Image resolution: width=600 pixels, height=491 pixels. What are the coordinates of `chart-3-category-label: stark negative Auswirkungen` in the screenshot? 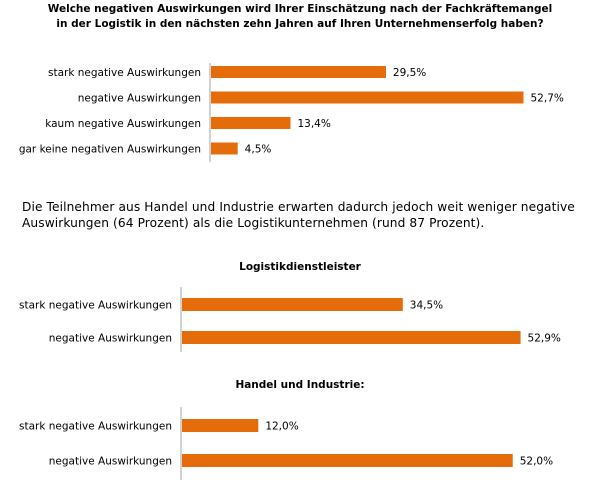 It's located at (95, 427).